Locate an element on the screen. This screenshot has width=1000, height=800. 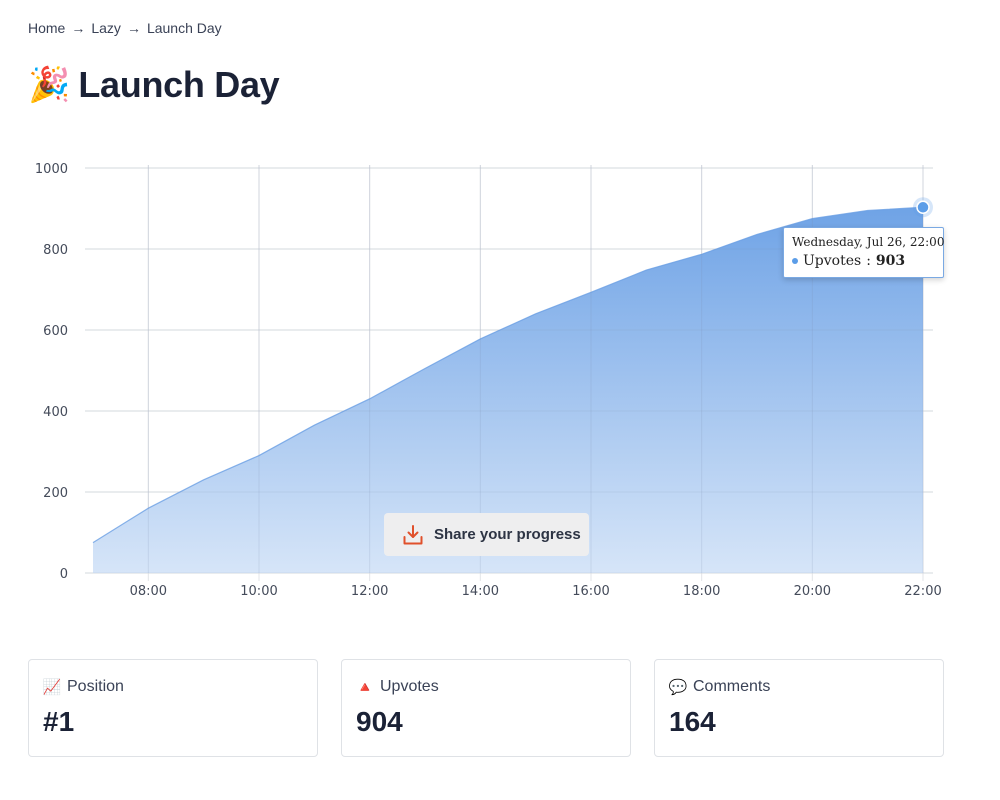
breadcrumb-current: Launch Day is located at coordinates (184, 28).